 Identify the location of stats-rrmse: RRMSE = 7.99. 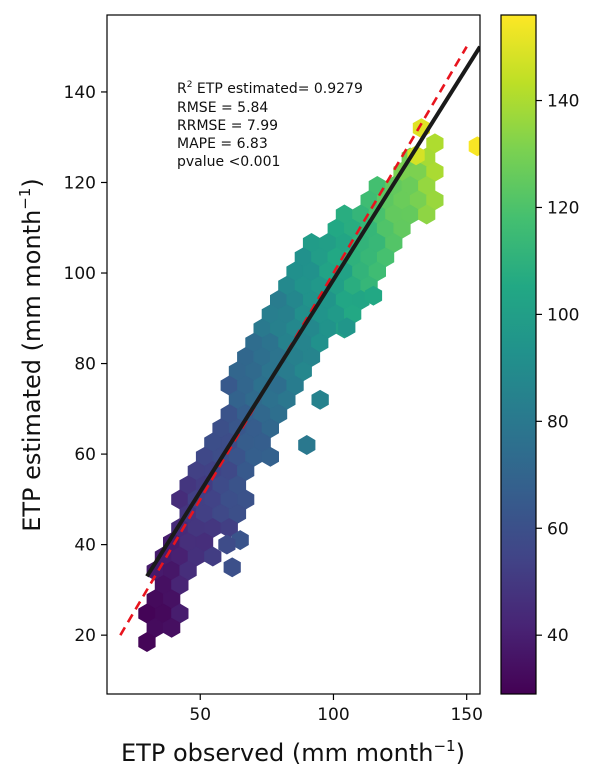
(227, 126).